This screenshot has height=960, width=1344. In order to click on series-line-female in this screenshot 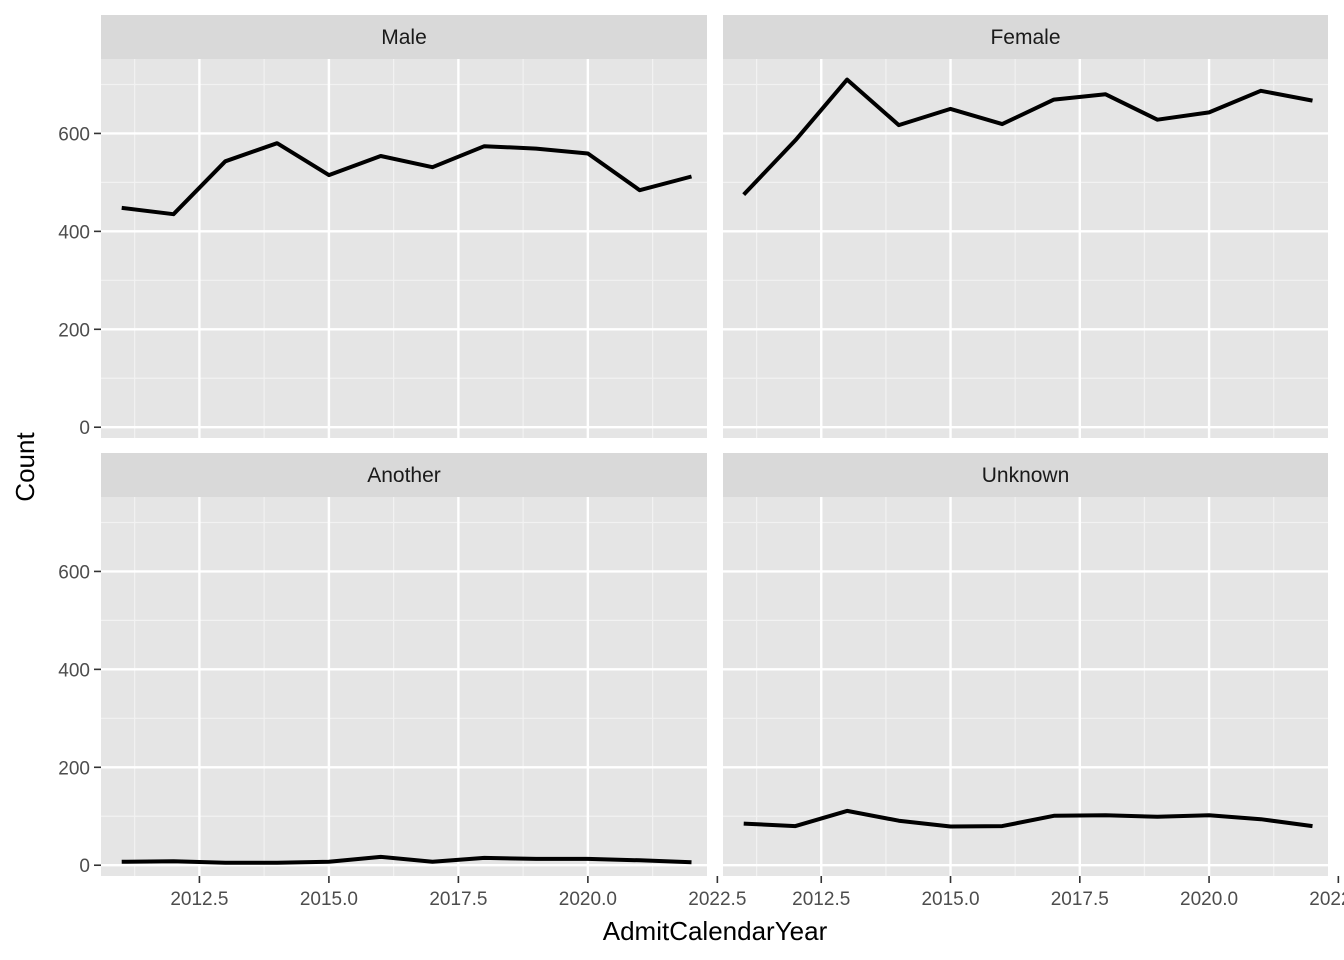, I will do `click(1027, 136)`.